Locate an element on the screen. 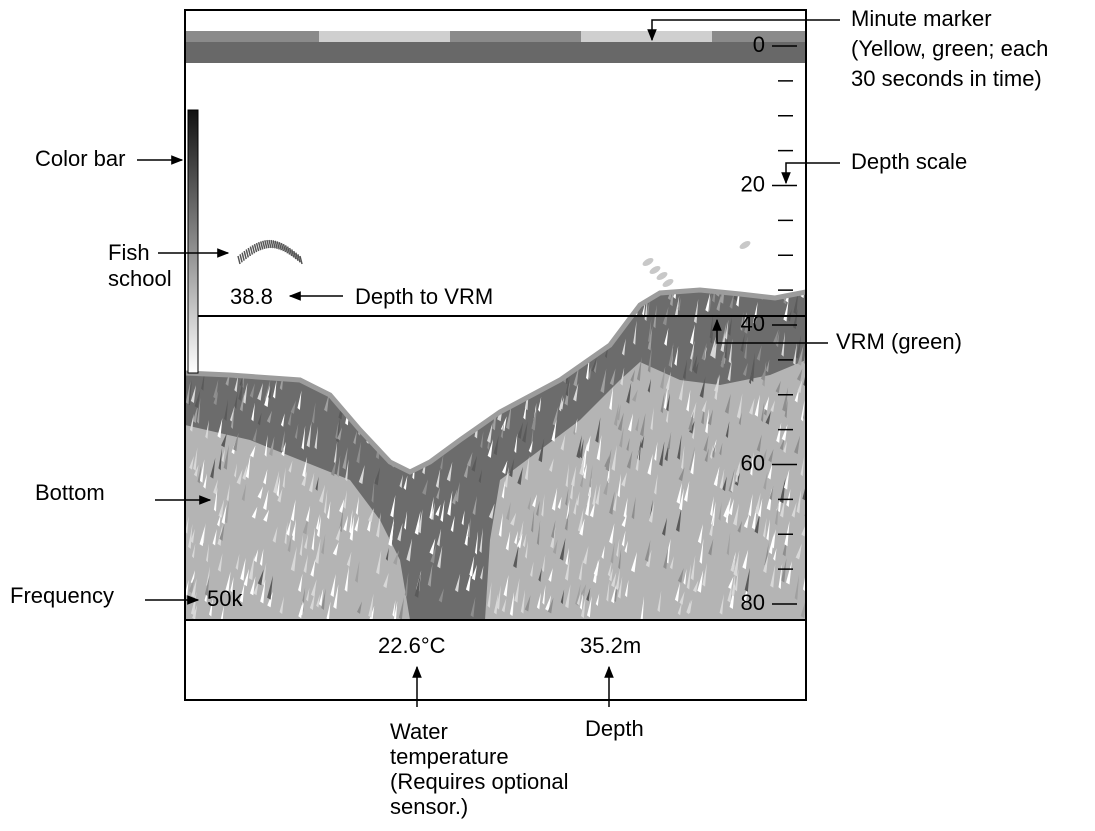 The image size is (1095, 831). callout-text: (Requires optional is located at coordinates (479, 781).